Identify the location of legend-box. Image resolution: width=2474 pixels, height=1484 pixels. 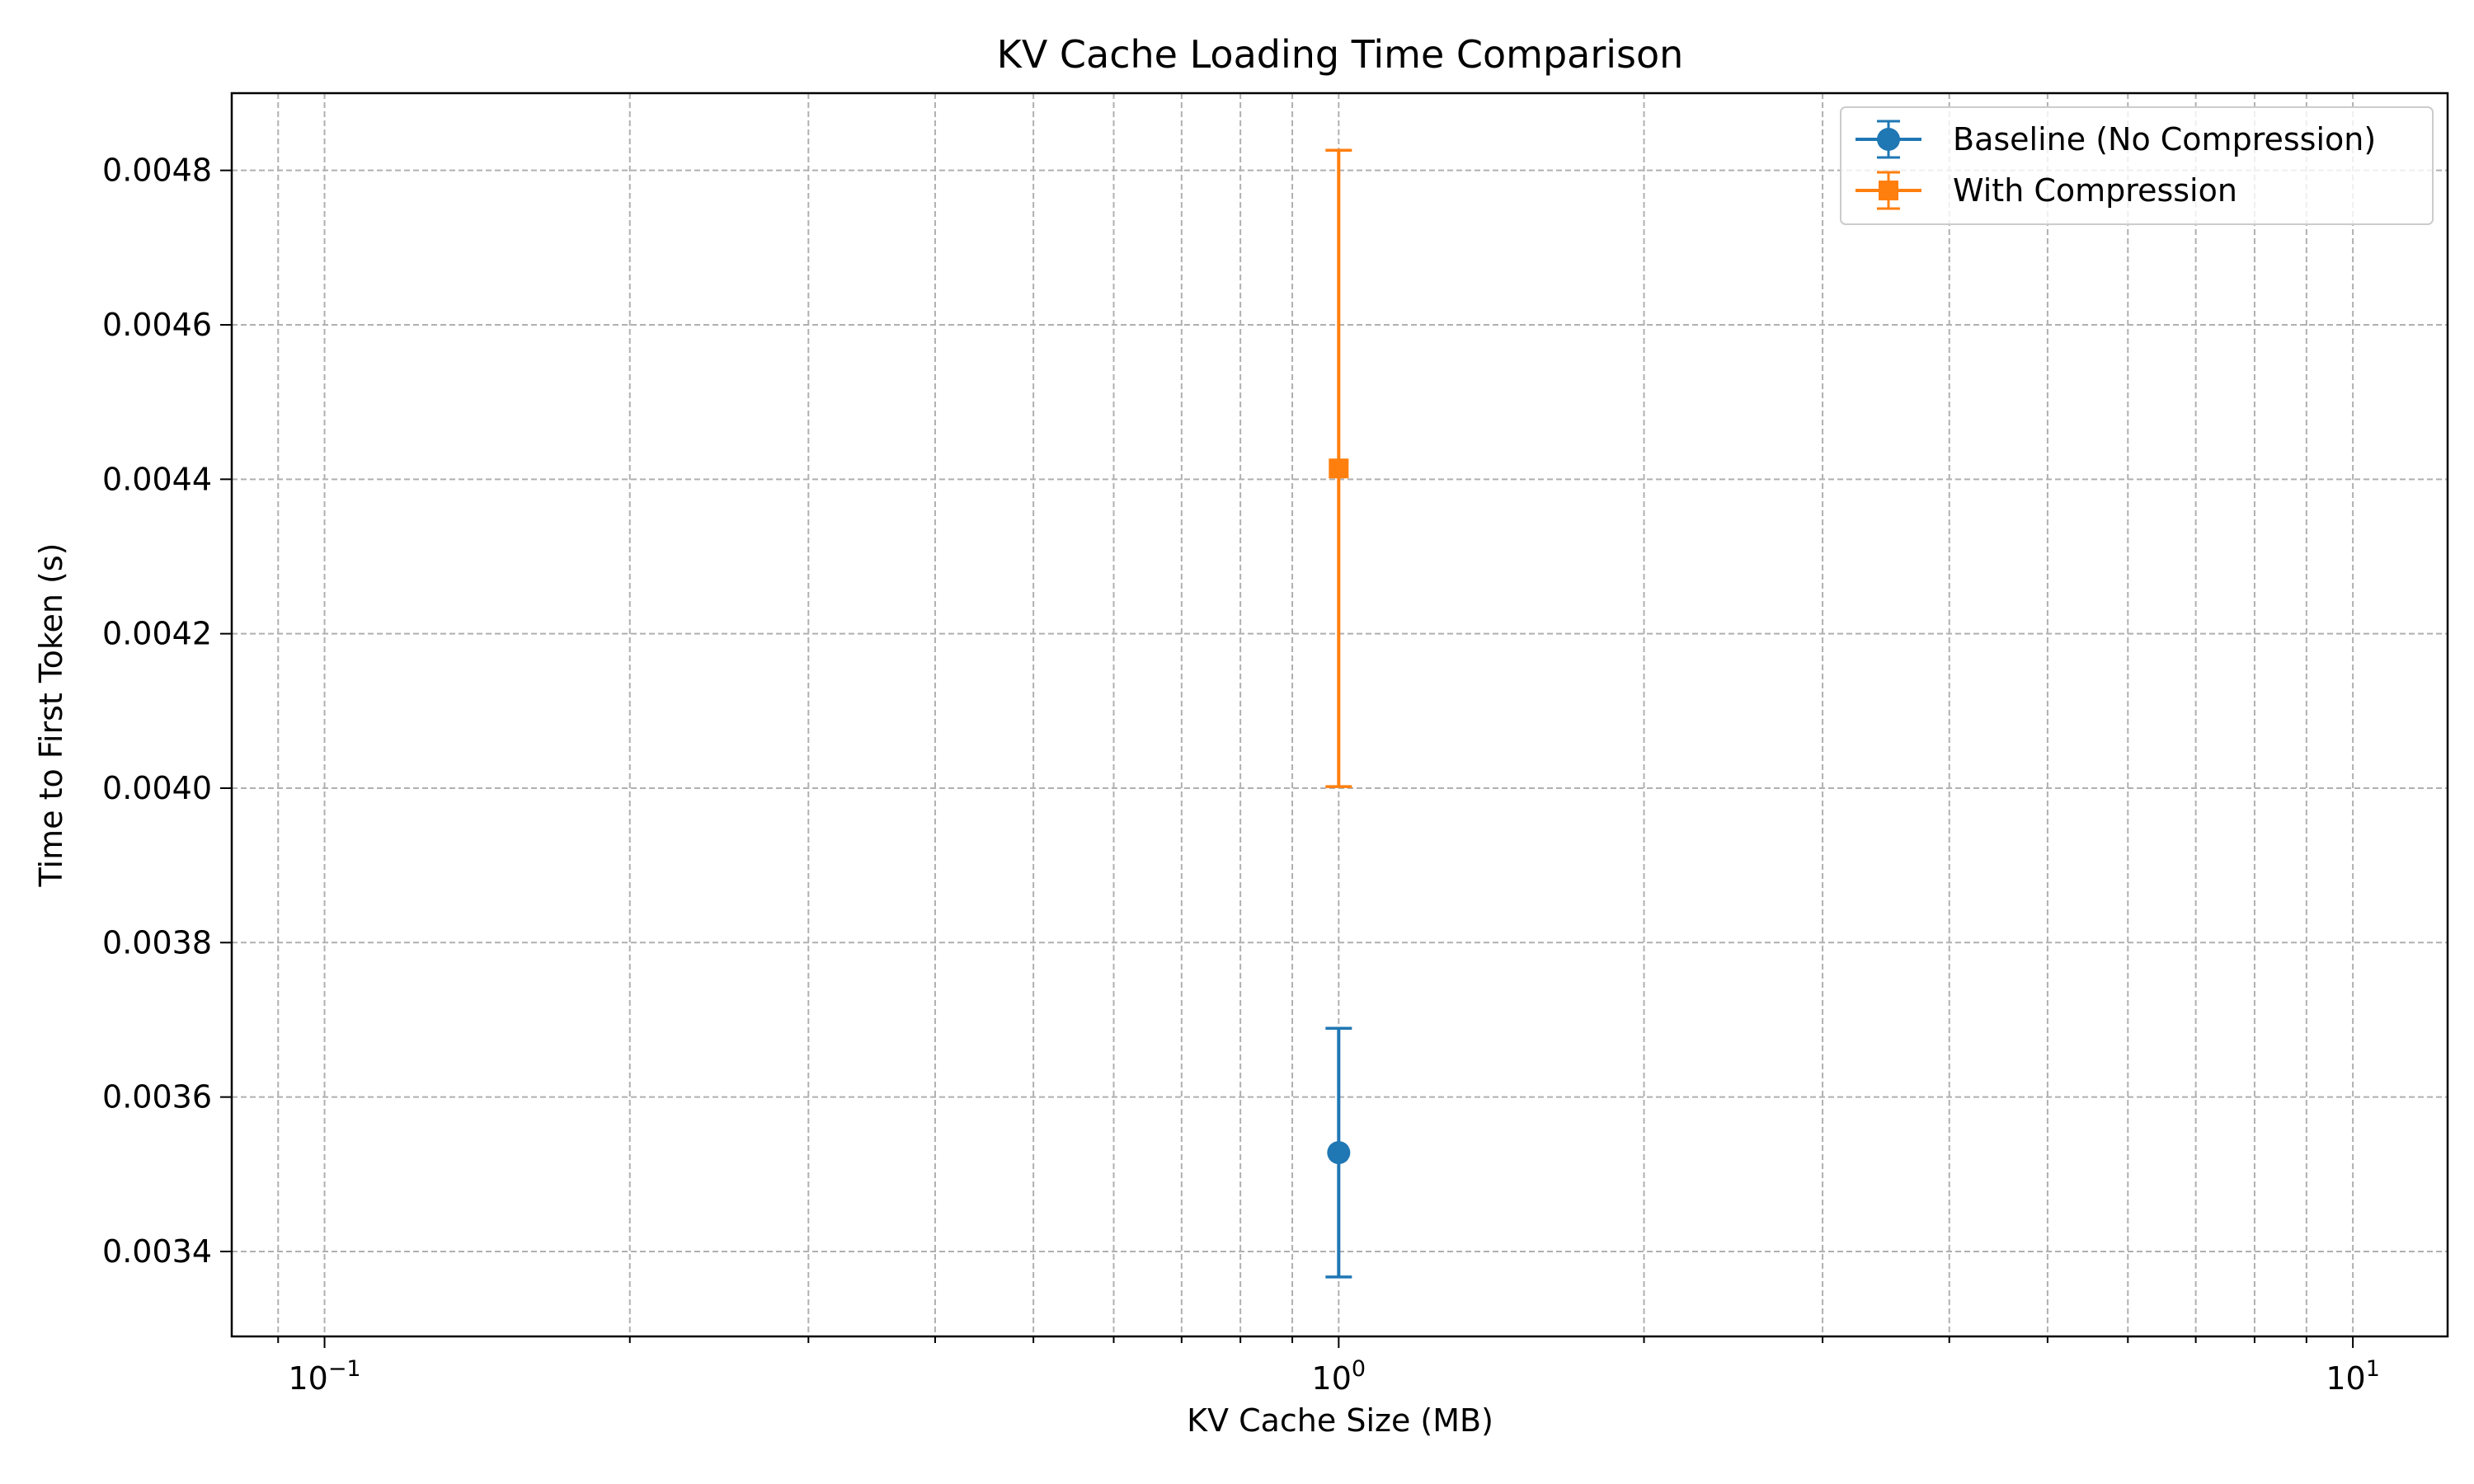
(2137, 165).